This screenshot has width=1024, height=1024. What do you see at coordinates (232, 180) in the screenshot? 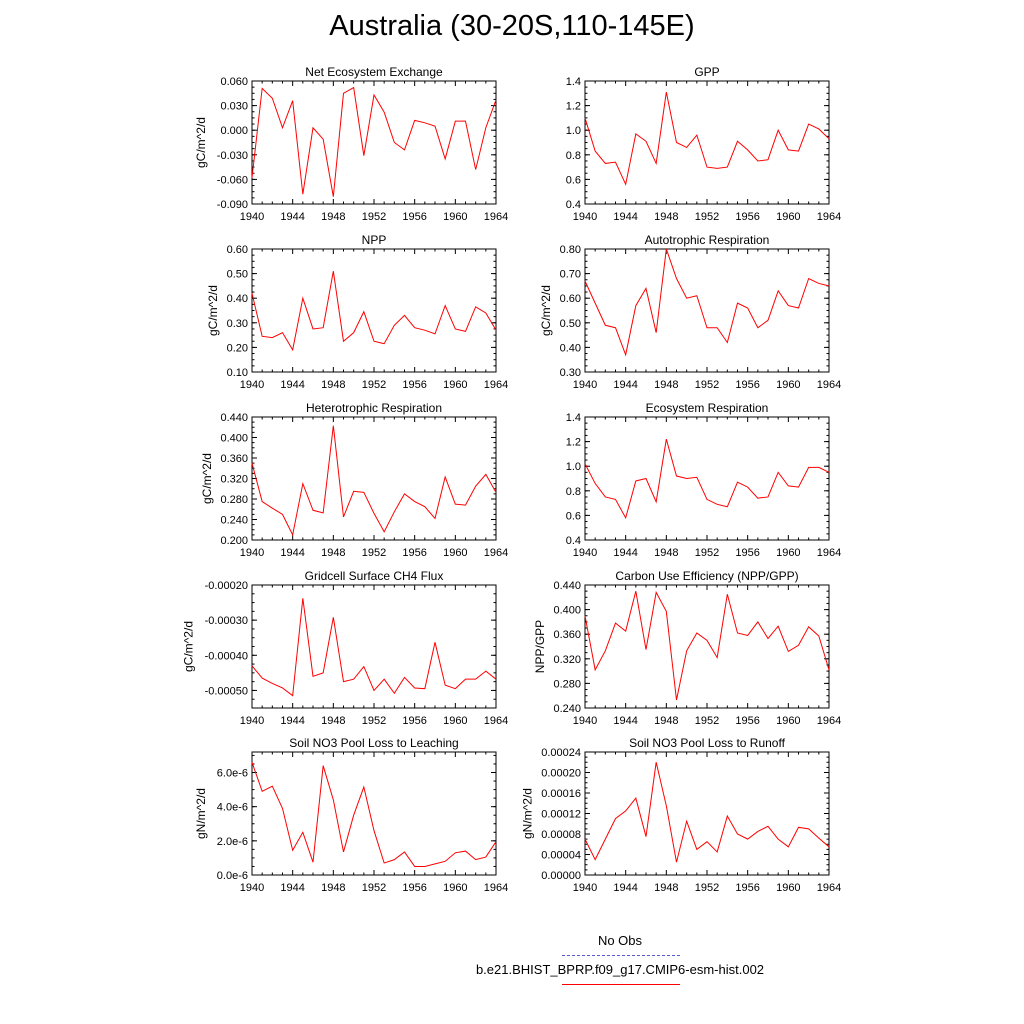
I see `y-tick-label: -0.060` at bounding box center [232, 180].